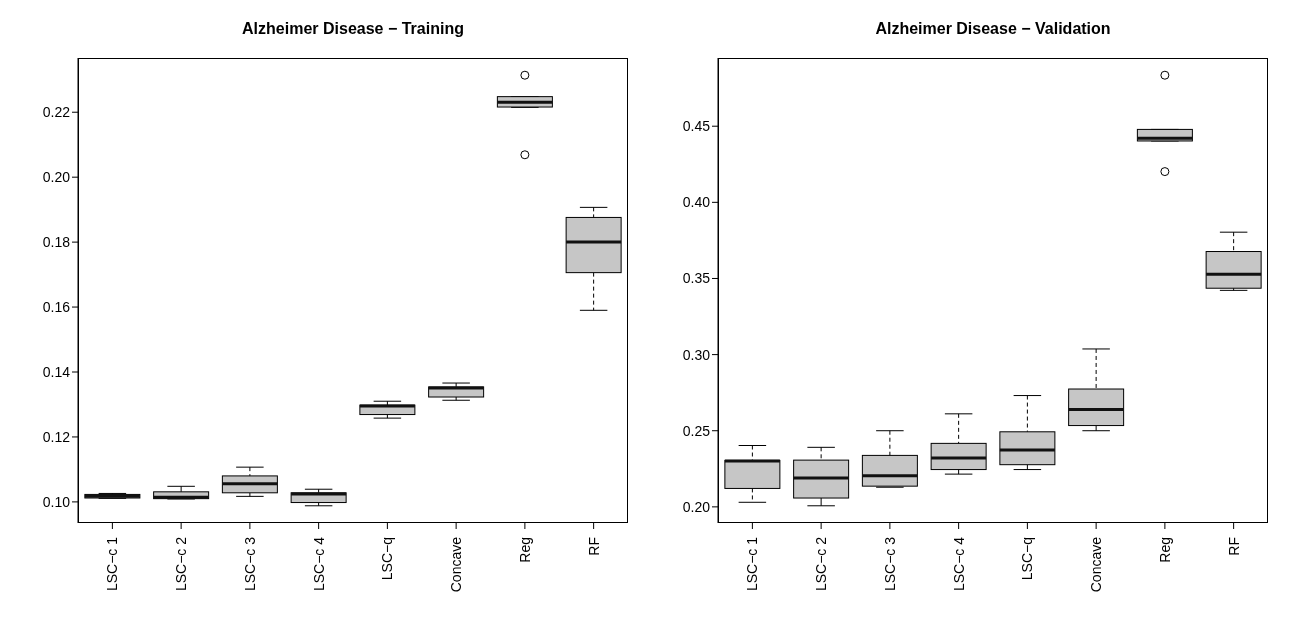 This screenshot has height=621, width=1296. Describe the element at coordinates (56, 242) in the screenshot. I see `y-tick-label: 0.18` at that location.